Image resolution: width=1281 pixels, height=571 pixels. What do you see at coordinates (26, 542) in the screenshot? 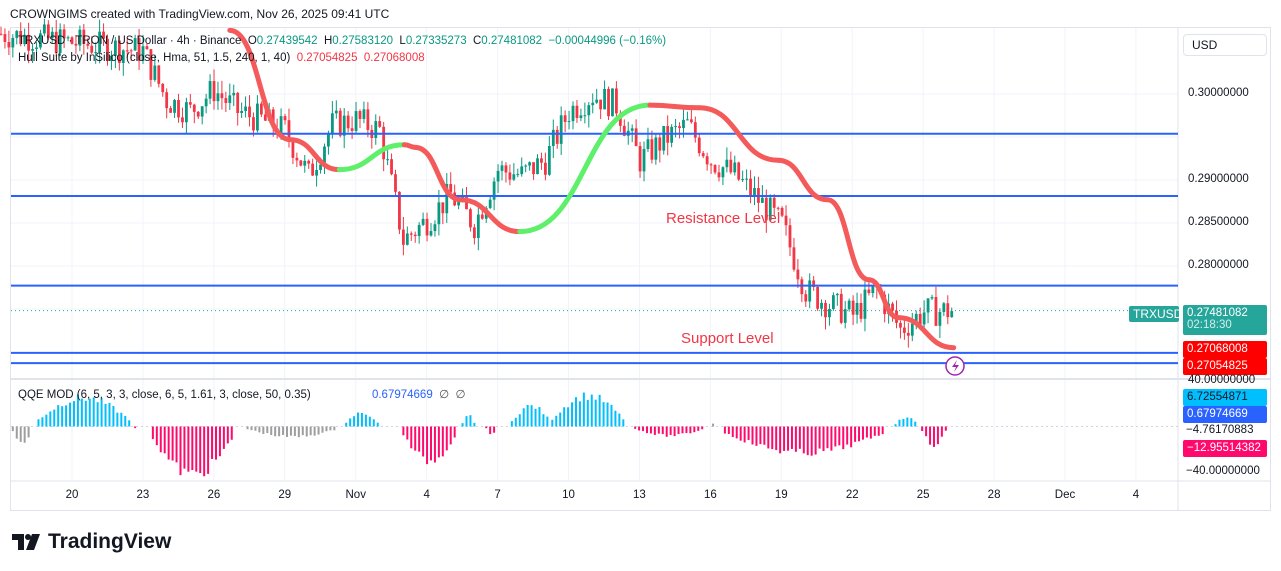
I see `tradingview-logo-icon` at bounding box center [26, 542].